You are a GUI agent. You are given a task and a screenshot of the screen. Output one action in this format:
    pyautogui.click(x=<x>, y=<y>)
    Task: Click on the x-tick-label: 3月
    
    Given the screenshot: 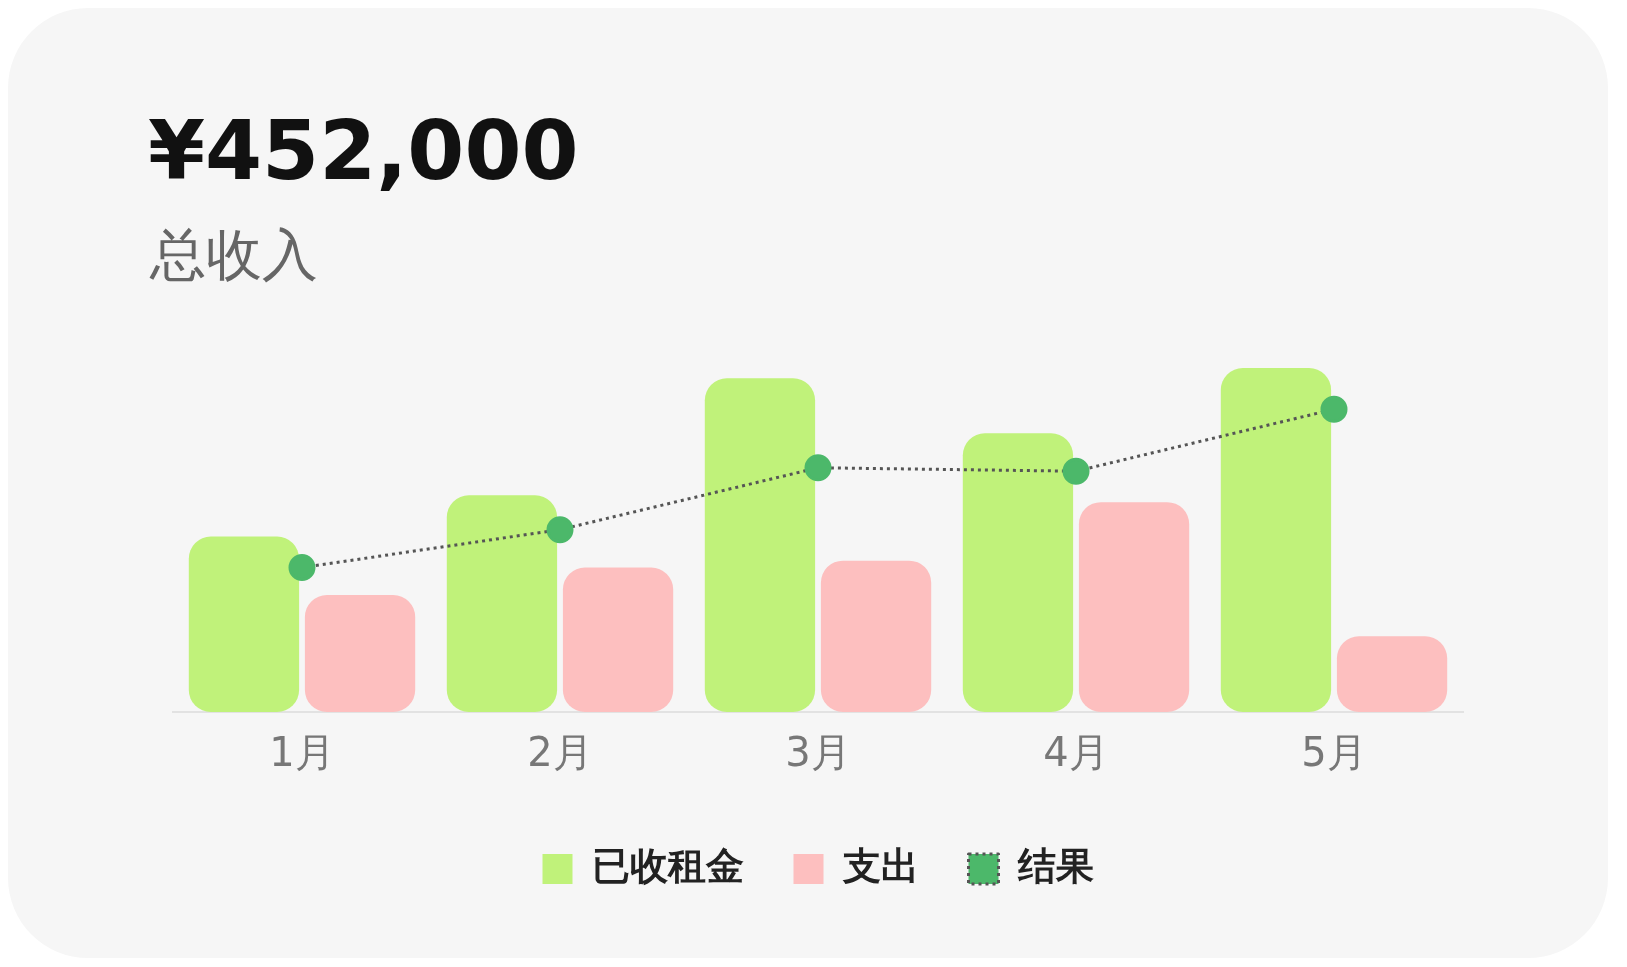 What is the action you would take?
    pyautogui.click(x=818, y=752)
    